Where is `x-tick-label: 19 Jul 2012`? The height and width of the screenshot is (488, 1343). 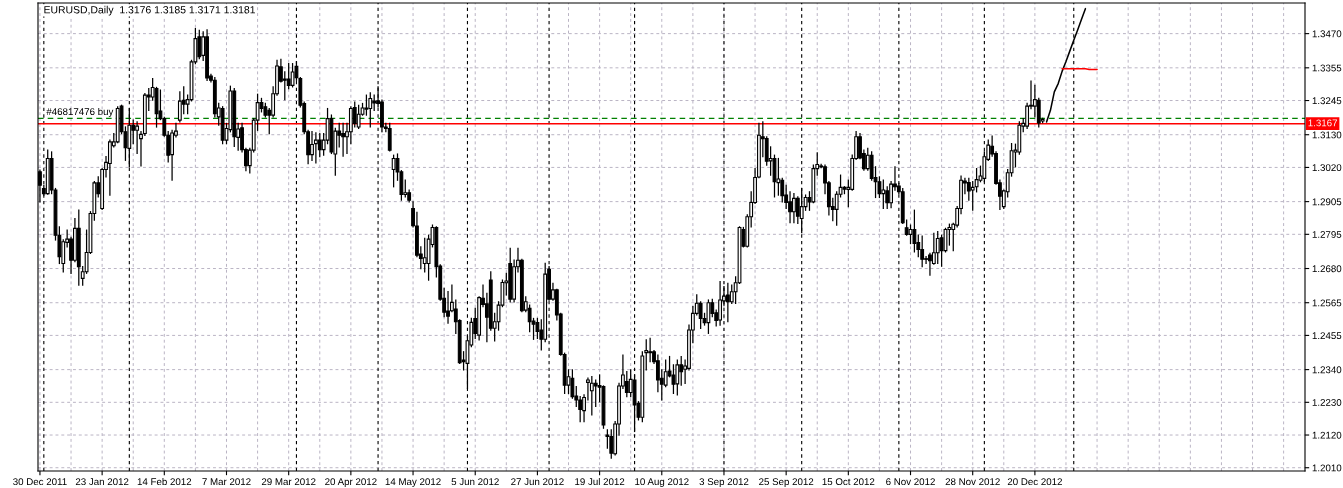 x-tick-label: 19 Jul 2012 is located at coordinates (600, 481).